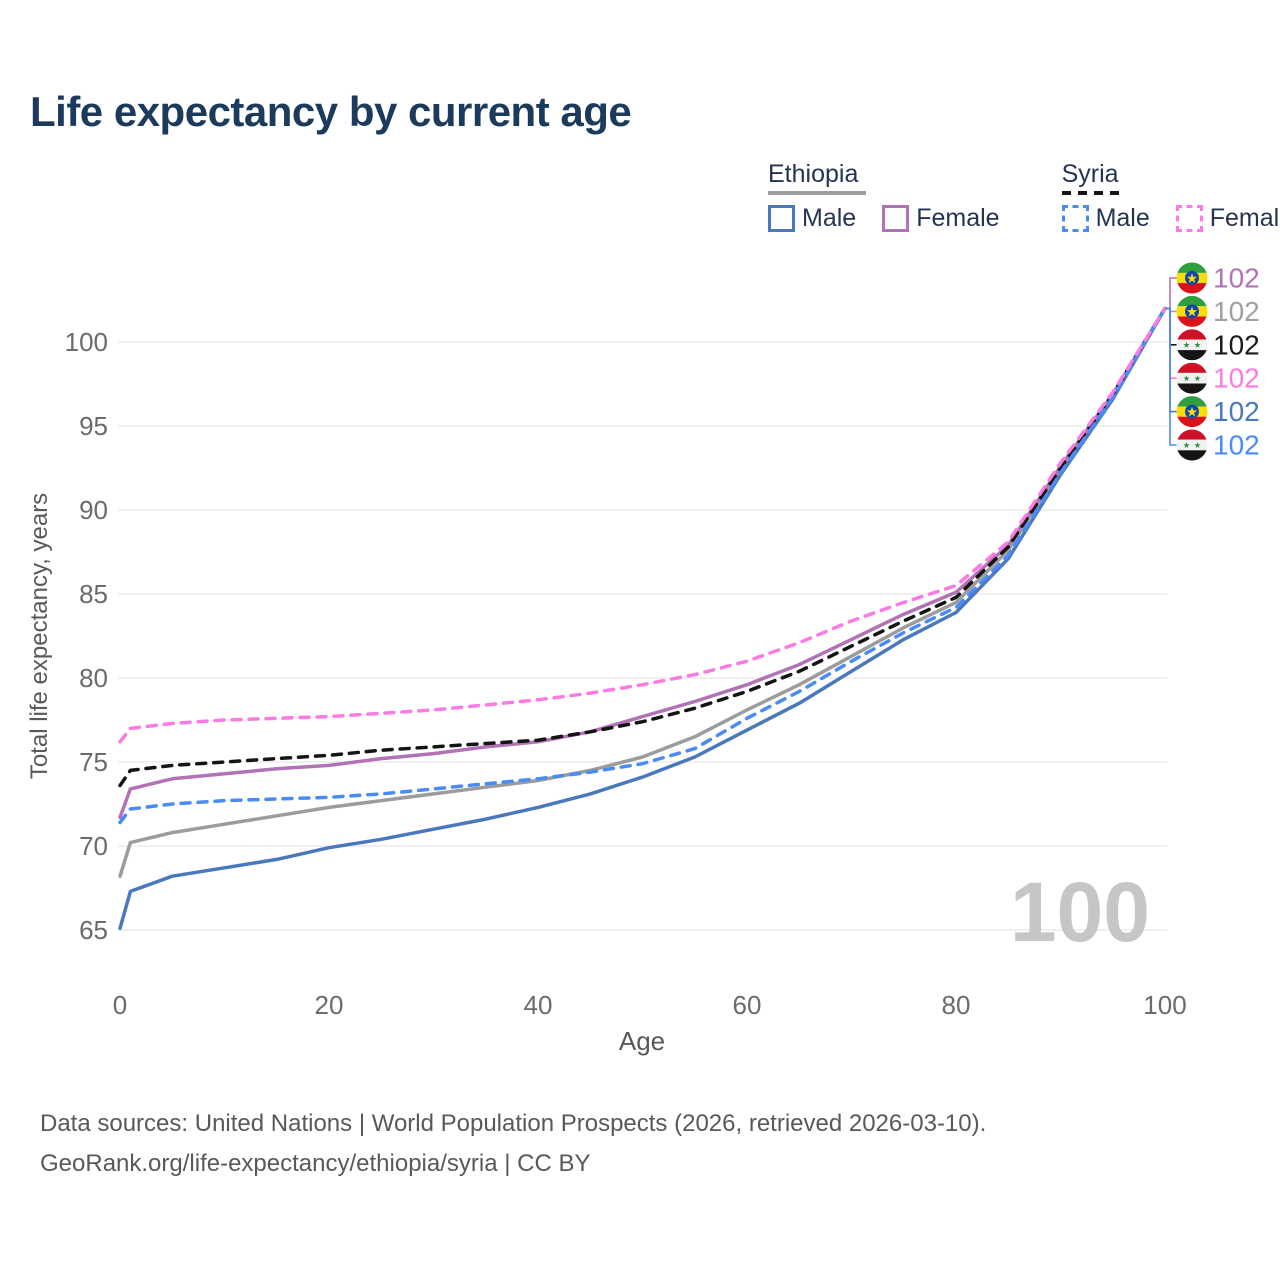  Describe the element at coordinates (896, 218) in the screenshot. I see `ethiopia-female-swatch-icon` at that location.